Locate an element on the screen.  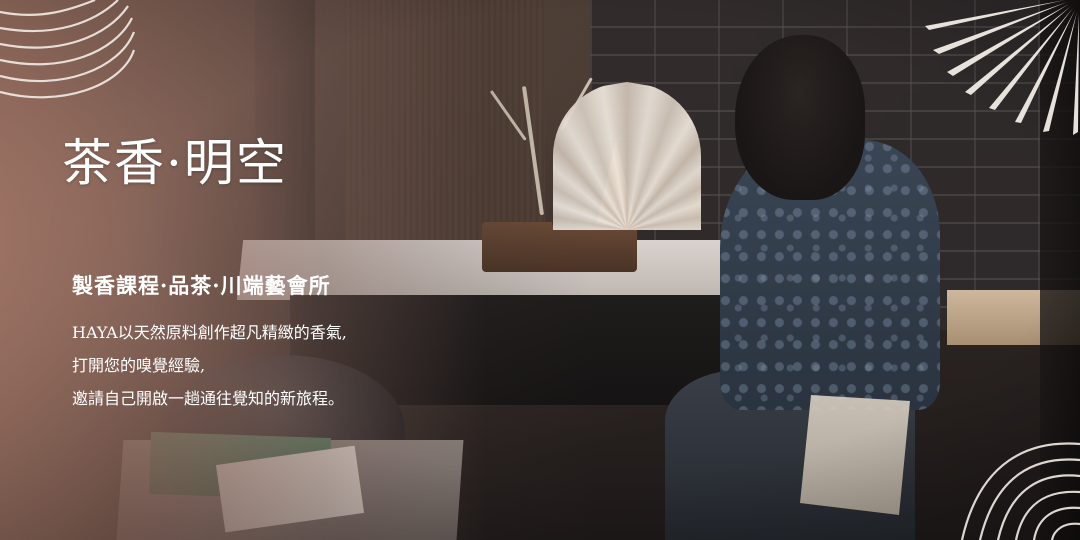
banner-subtitle: 製香課程·品茶·川端藝會所 is located at coordinates (201, 285).